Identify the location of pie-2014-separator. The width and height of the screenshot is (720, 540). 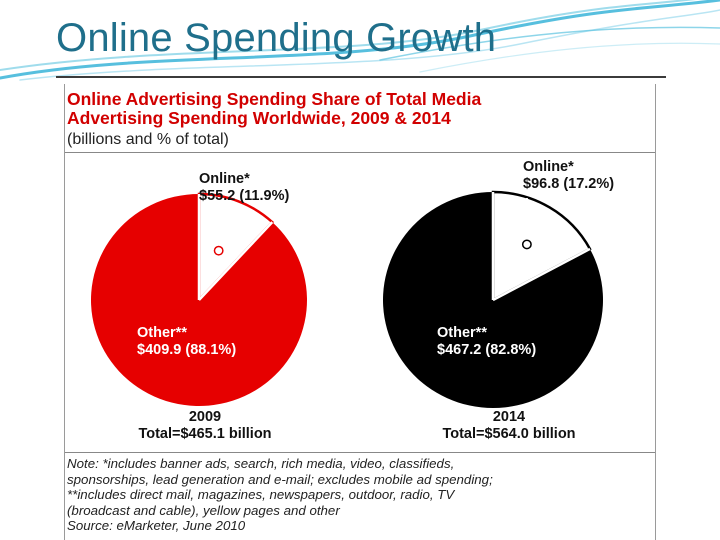
(541, 274).